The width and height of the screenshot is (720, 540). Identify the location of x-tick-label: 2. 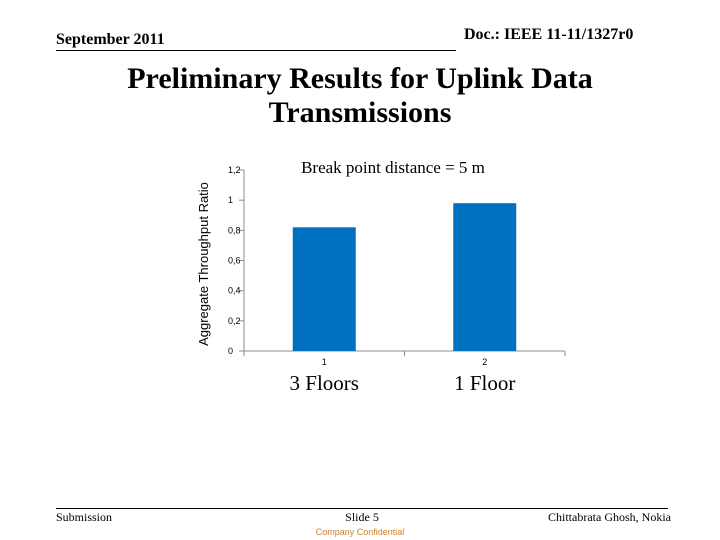
(484, 362).